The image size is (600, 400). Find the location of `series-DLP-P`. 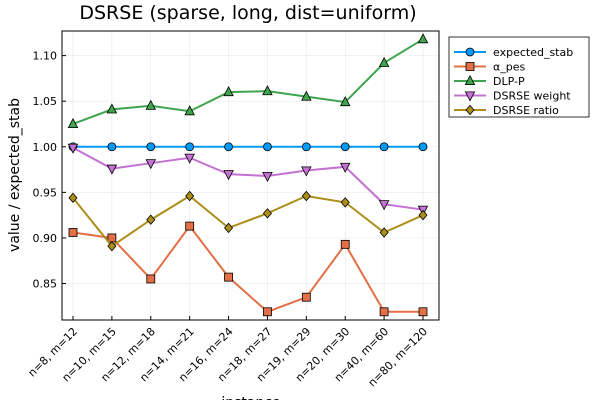

series-DLP-P is located at coordinates (248, 80).